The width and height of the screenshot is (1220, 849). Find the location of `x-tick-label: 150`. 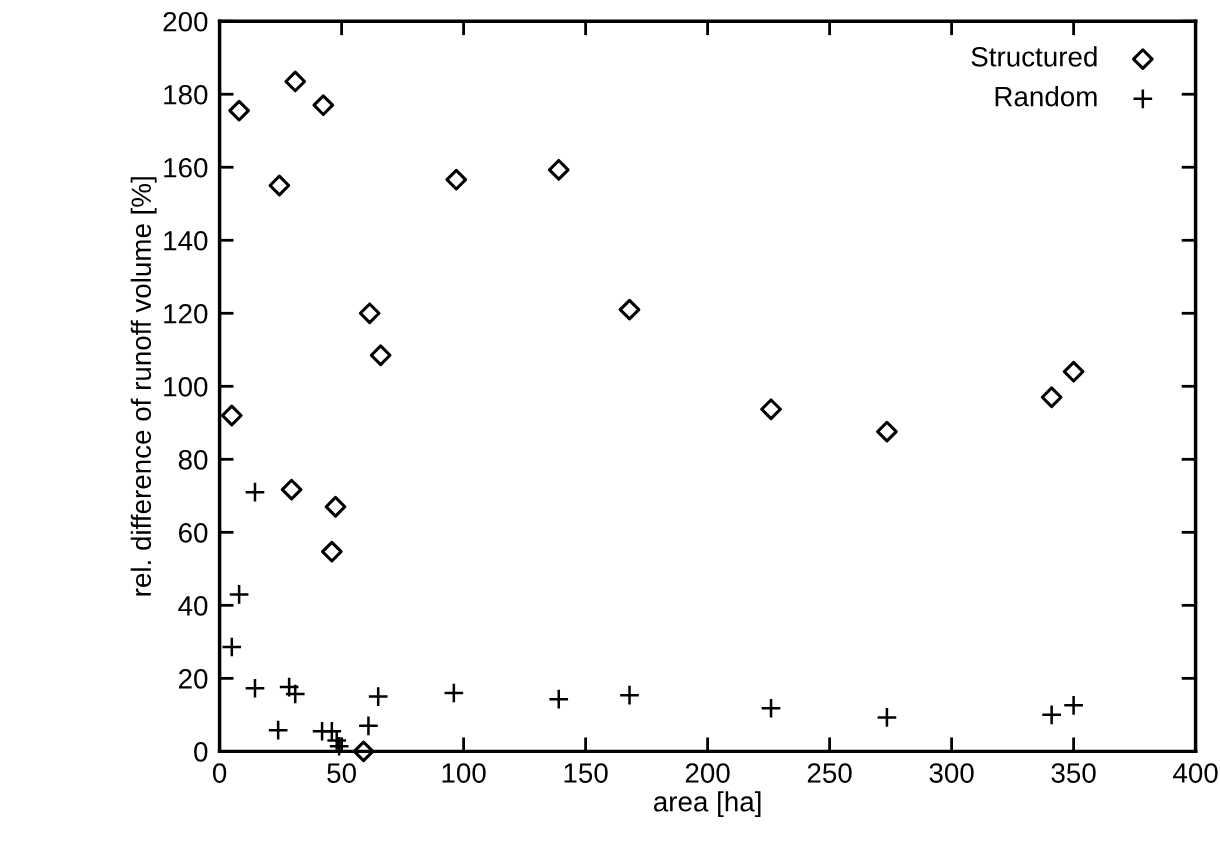

x-tick-label: 150 is located at coordinates (586, 773).